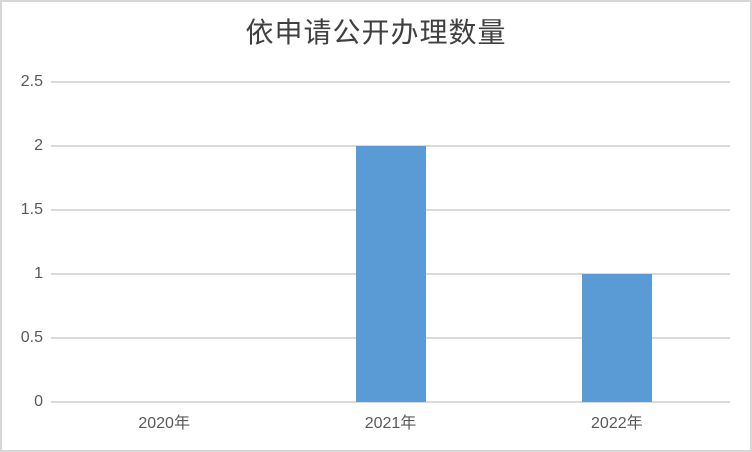 The height and width of the screenshot is (452, 752). What do you see at coordinates (38, 401) in the screenshot?
I see `y-tick-label-0: 0` at bounding box center [38, 401].